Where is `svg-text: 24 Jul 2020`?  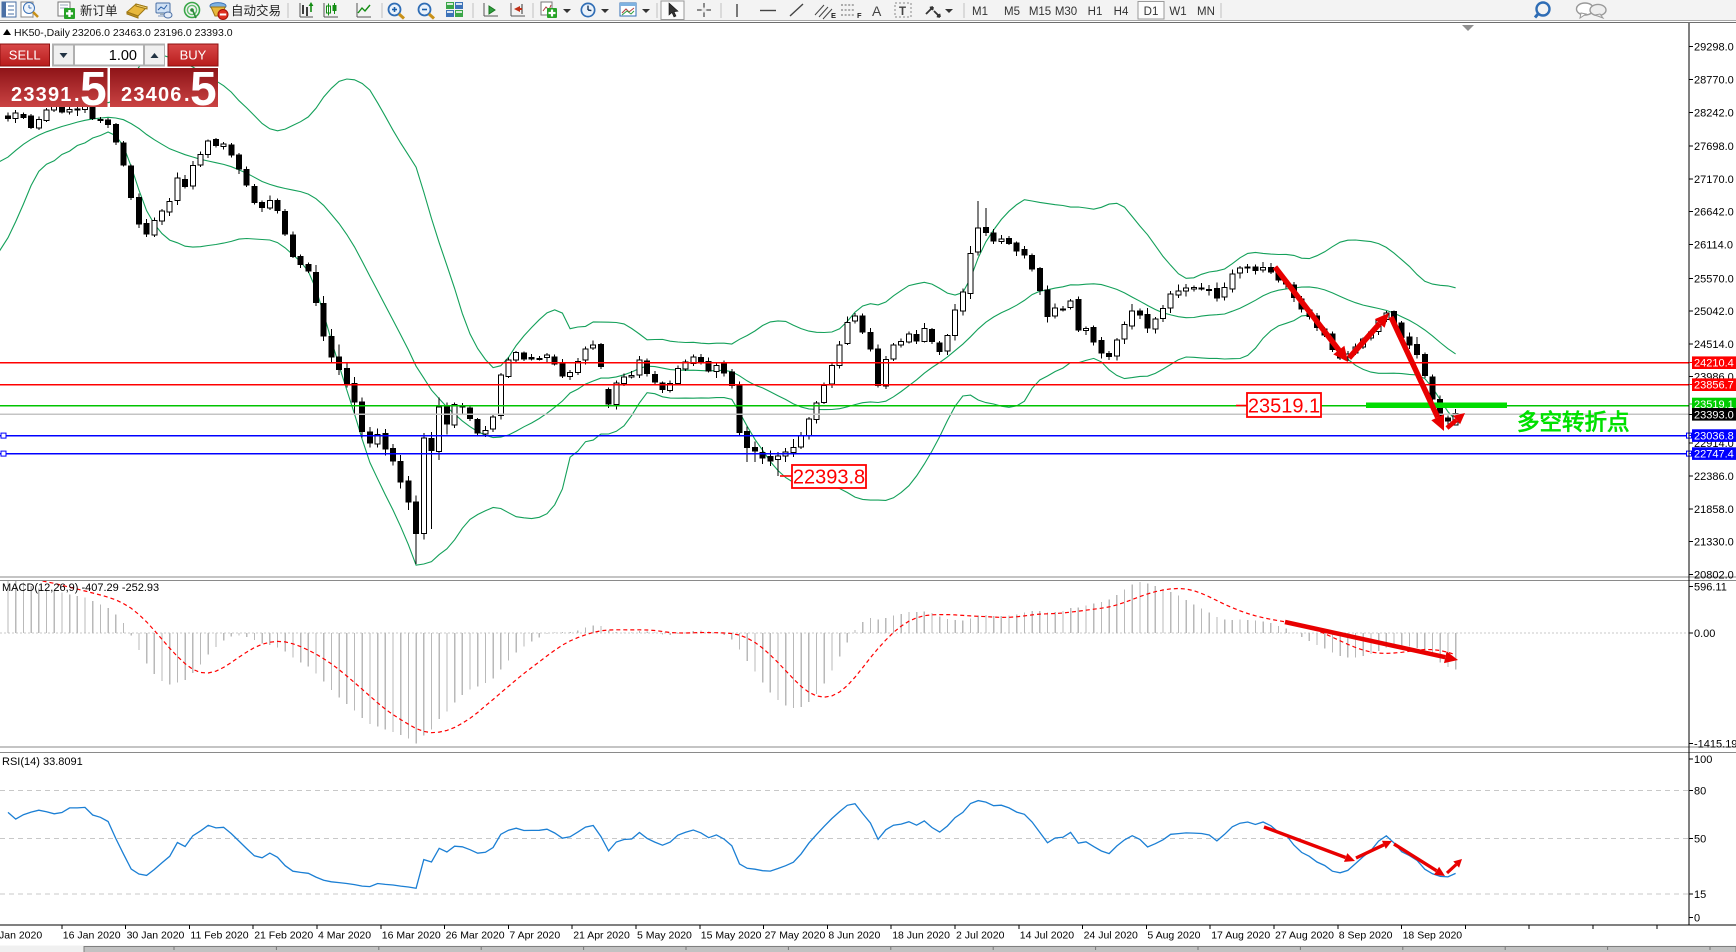
svg-text: 24 Jul 2020 is located at coordinates (1111, 936).